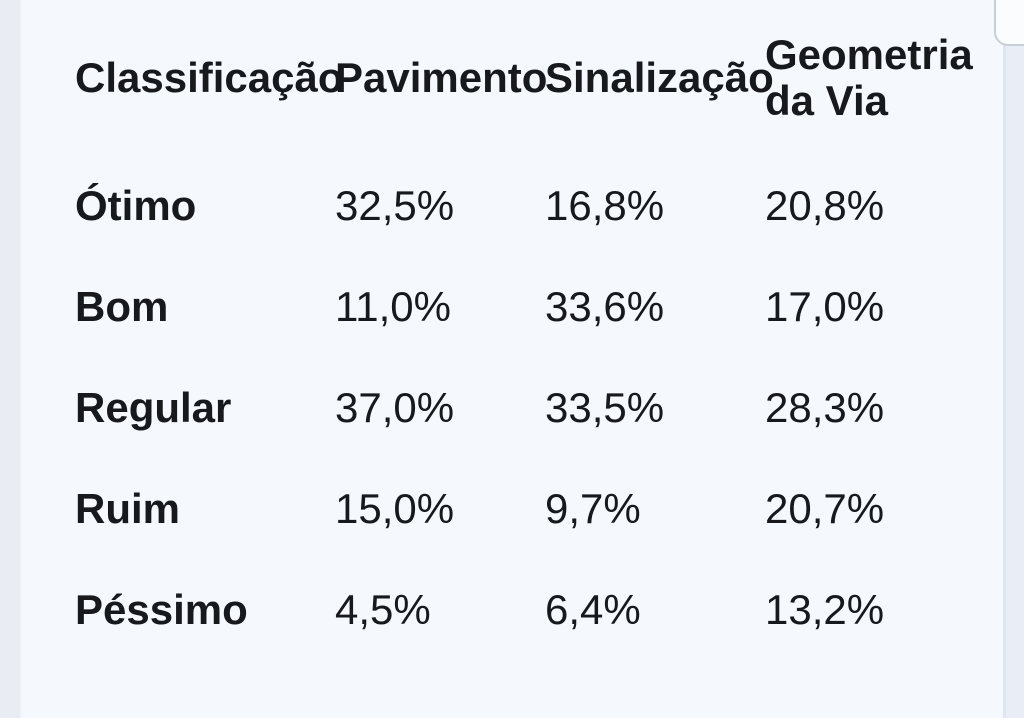 The image size is (1024, 718). What do you see at coordinates (605, 407) in the screenshot?
I see `value-cell: 33,5%` at bounding box center [605, 407].